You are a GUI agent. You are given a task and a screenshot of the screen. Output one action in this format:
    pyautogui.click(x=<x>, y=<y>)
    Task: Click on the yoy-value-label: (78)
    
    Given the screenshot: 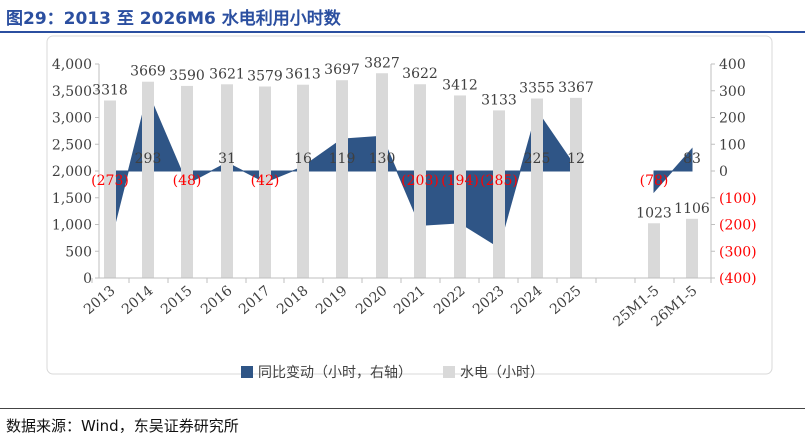 What is the action you would take?
    pyautogui.click(x=654, y=181)
    